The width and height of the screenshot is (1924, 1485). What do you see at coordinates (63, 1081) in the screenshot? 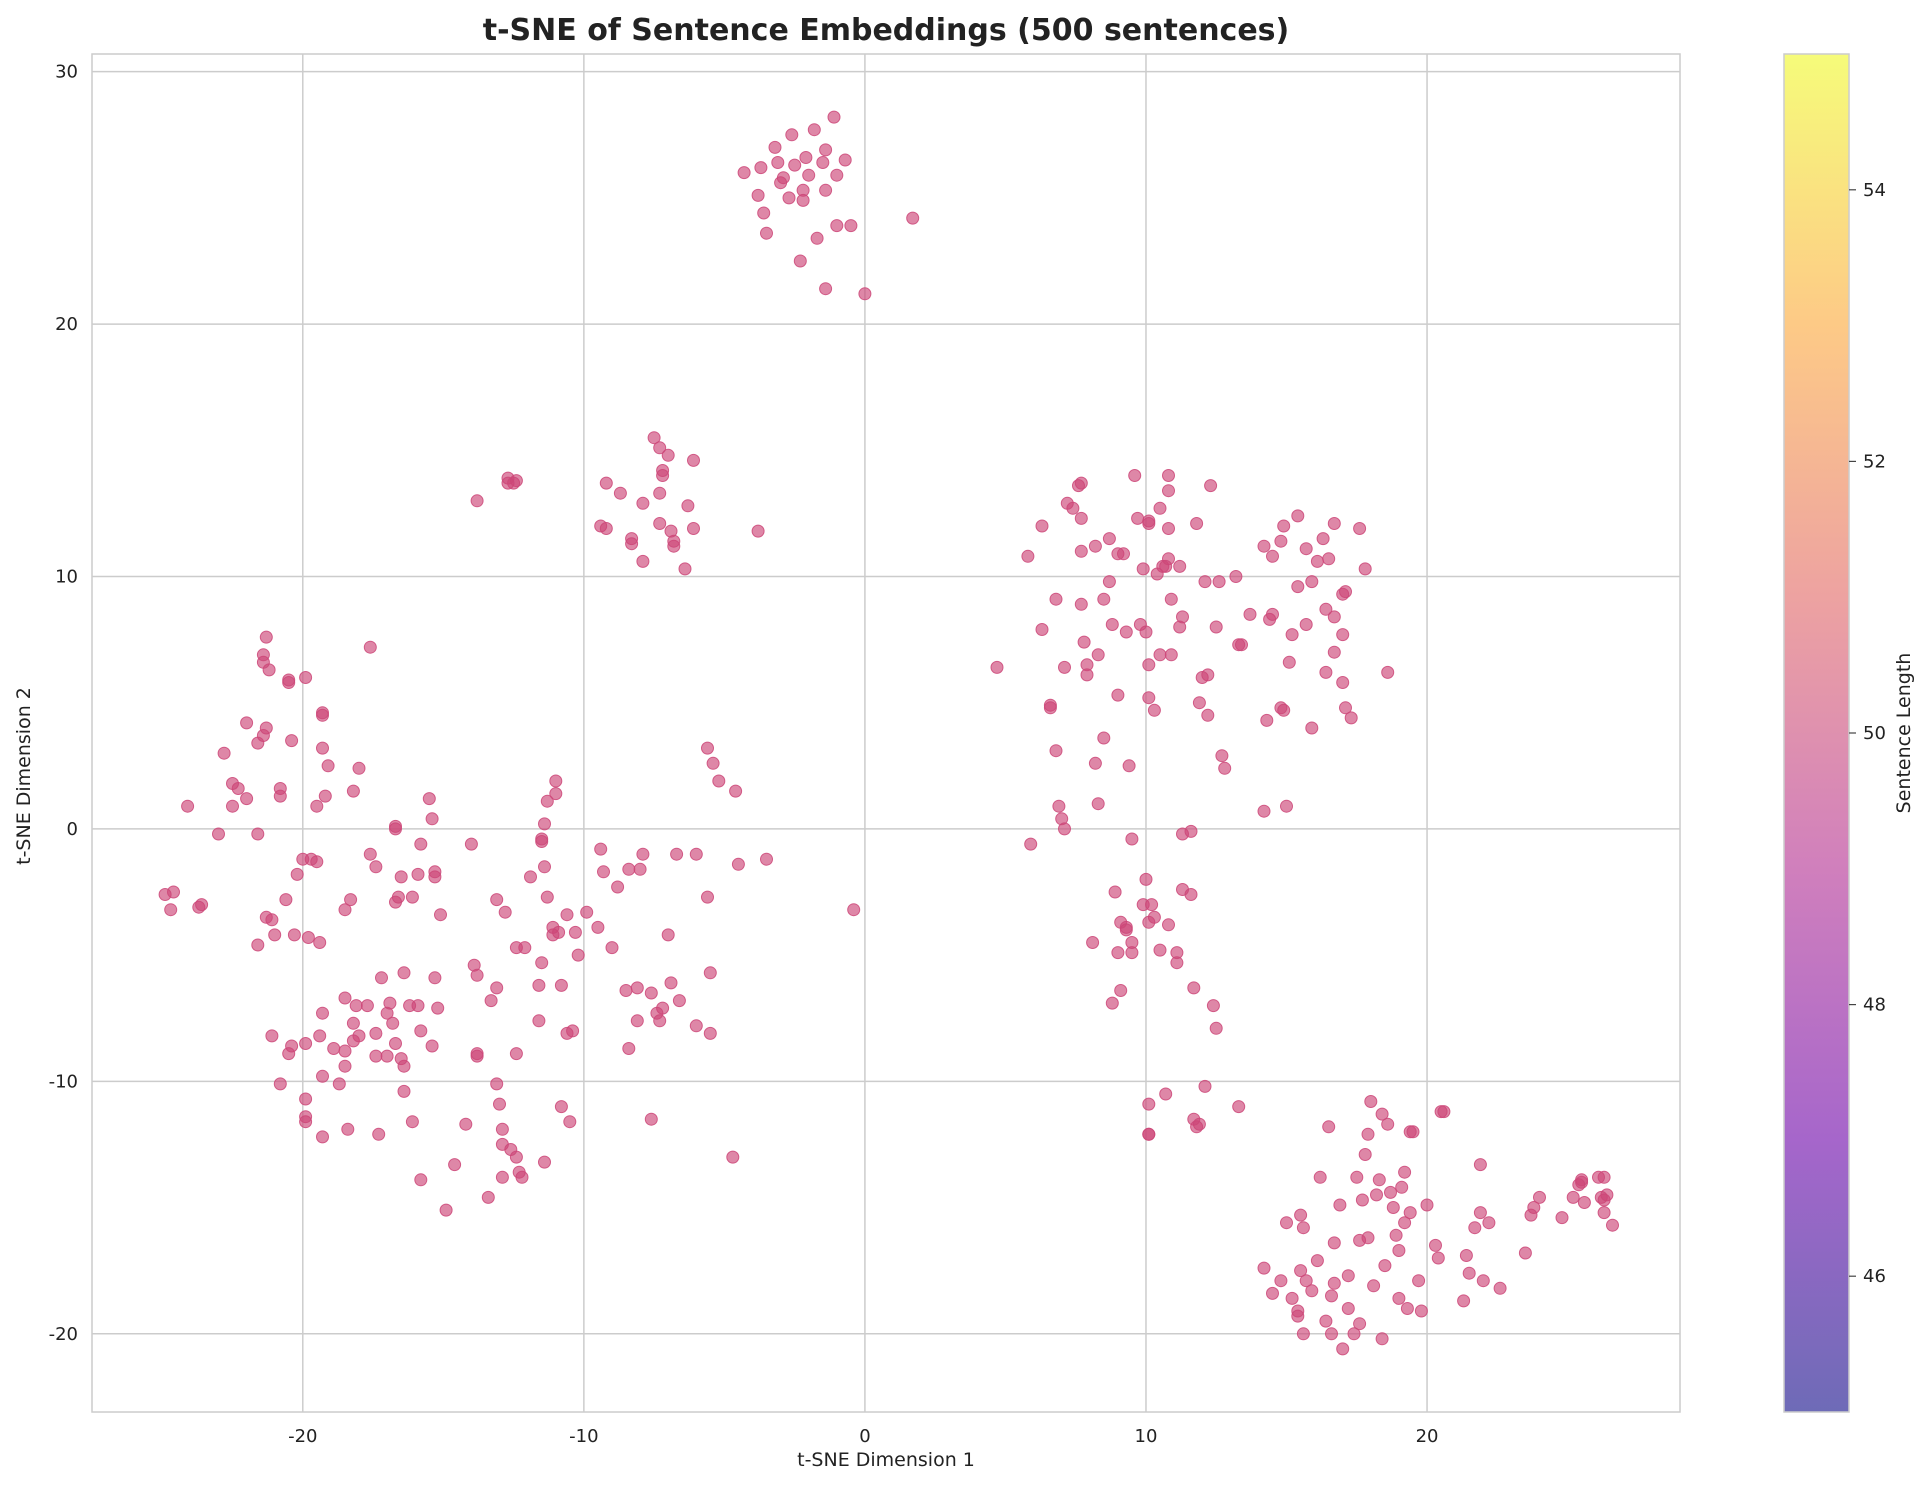
I see `y-tick-label: -10` at bounding box center [63, 1081].